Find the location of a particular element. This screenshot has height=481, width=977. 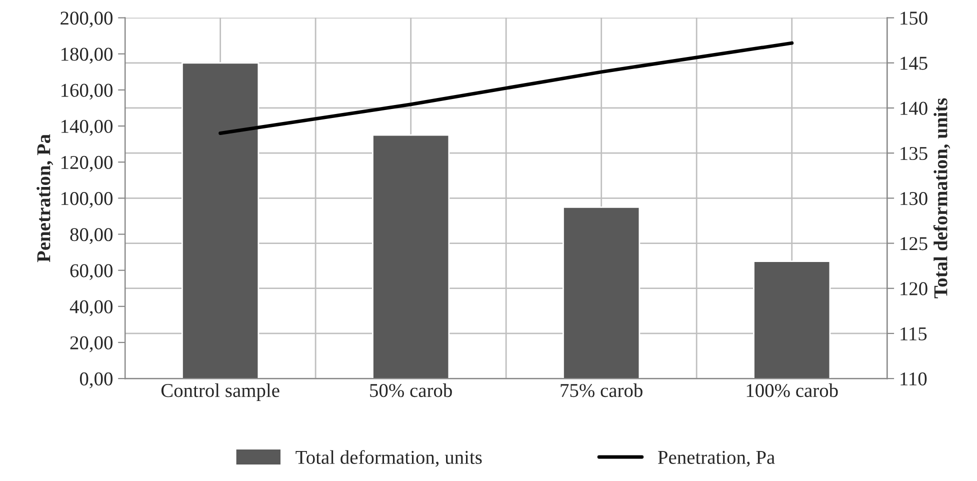

y2-tick-label: 120 is located at coordinates (914, 289).